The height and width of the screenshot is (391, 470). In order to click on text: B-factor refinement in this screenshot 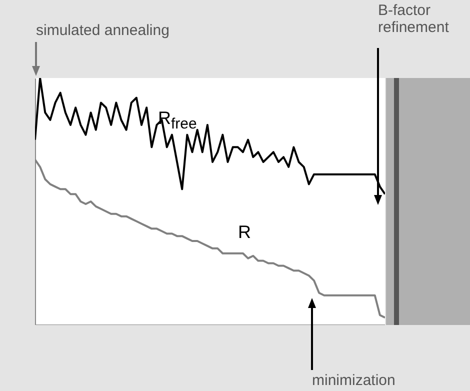, I will do `click(414, 19)`.